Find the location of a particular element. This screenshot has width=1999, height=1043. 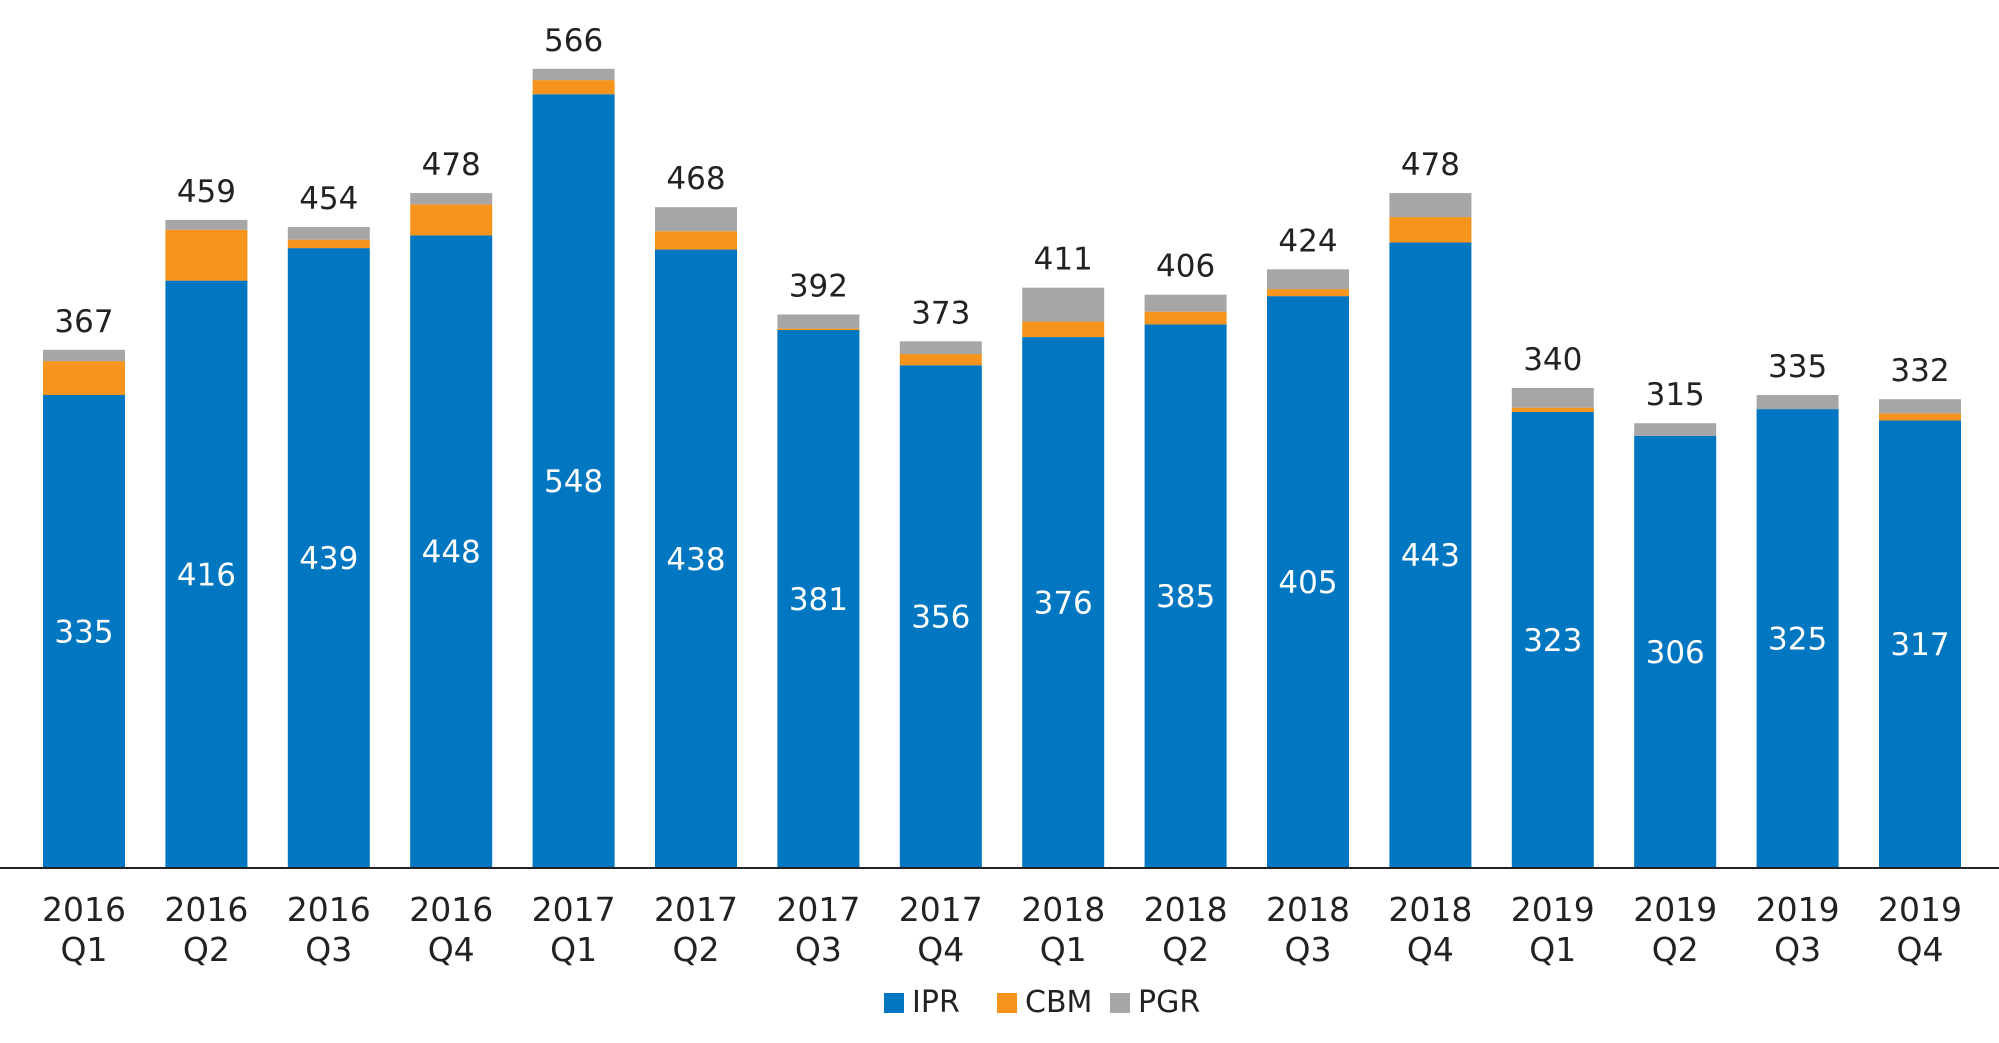

x-tick-label-quarter-6: Q3 is located at coordinates (818, 949).